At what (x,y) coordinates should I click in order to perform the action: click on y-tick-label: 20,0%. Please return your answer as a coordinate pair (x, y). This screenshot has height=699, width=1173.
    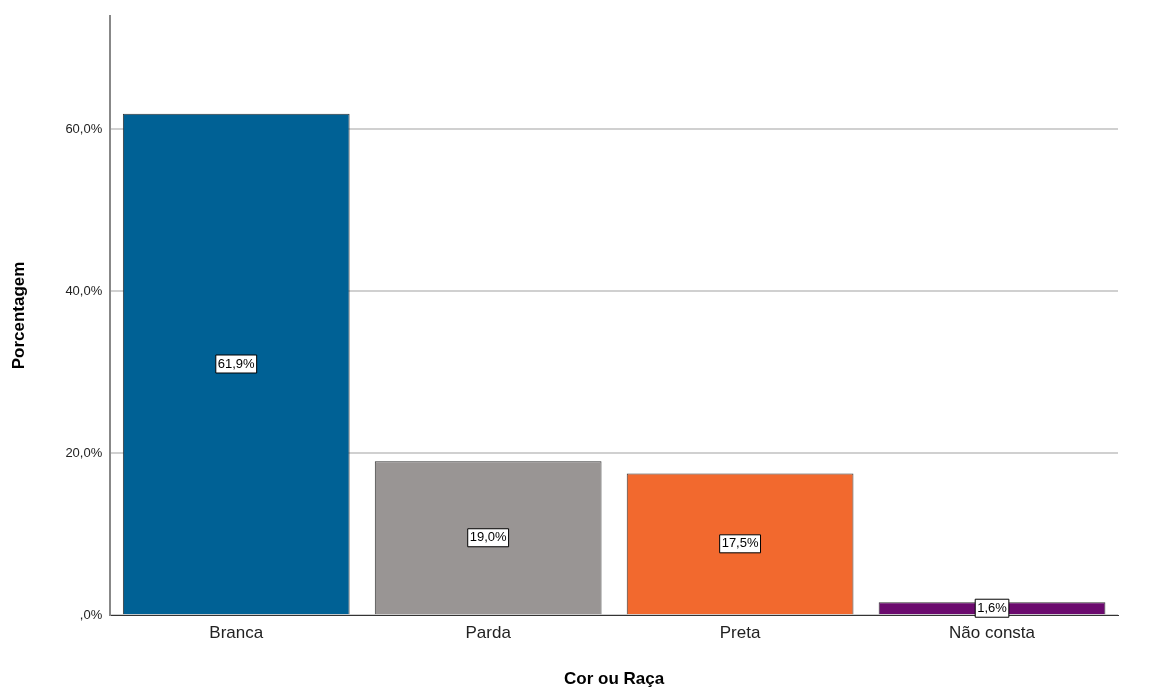
    Looking at the image, I should click on (84, 452).